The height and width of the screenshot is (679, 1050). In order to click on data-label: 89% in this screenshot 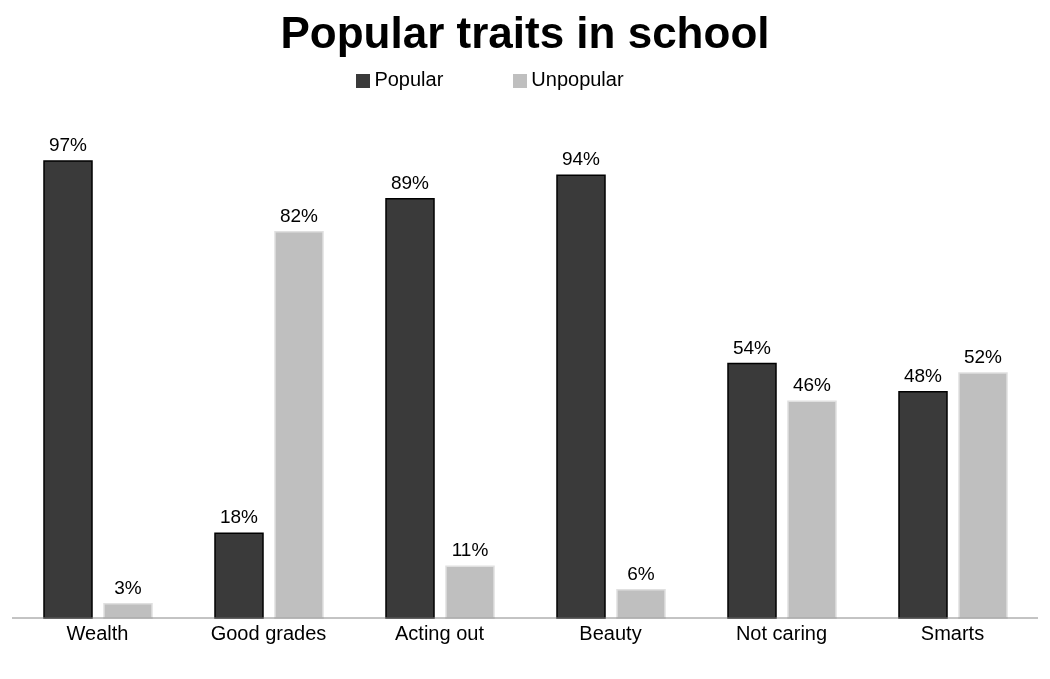, I will do `click(410, 182)`.